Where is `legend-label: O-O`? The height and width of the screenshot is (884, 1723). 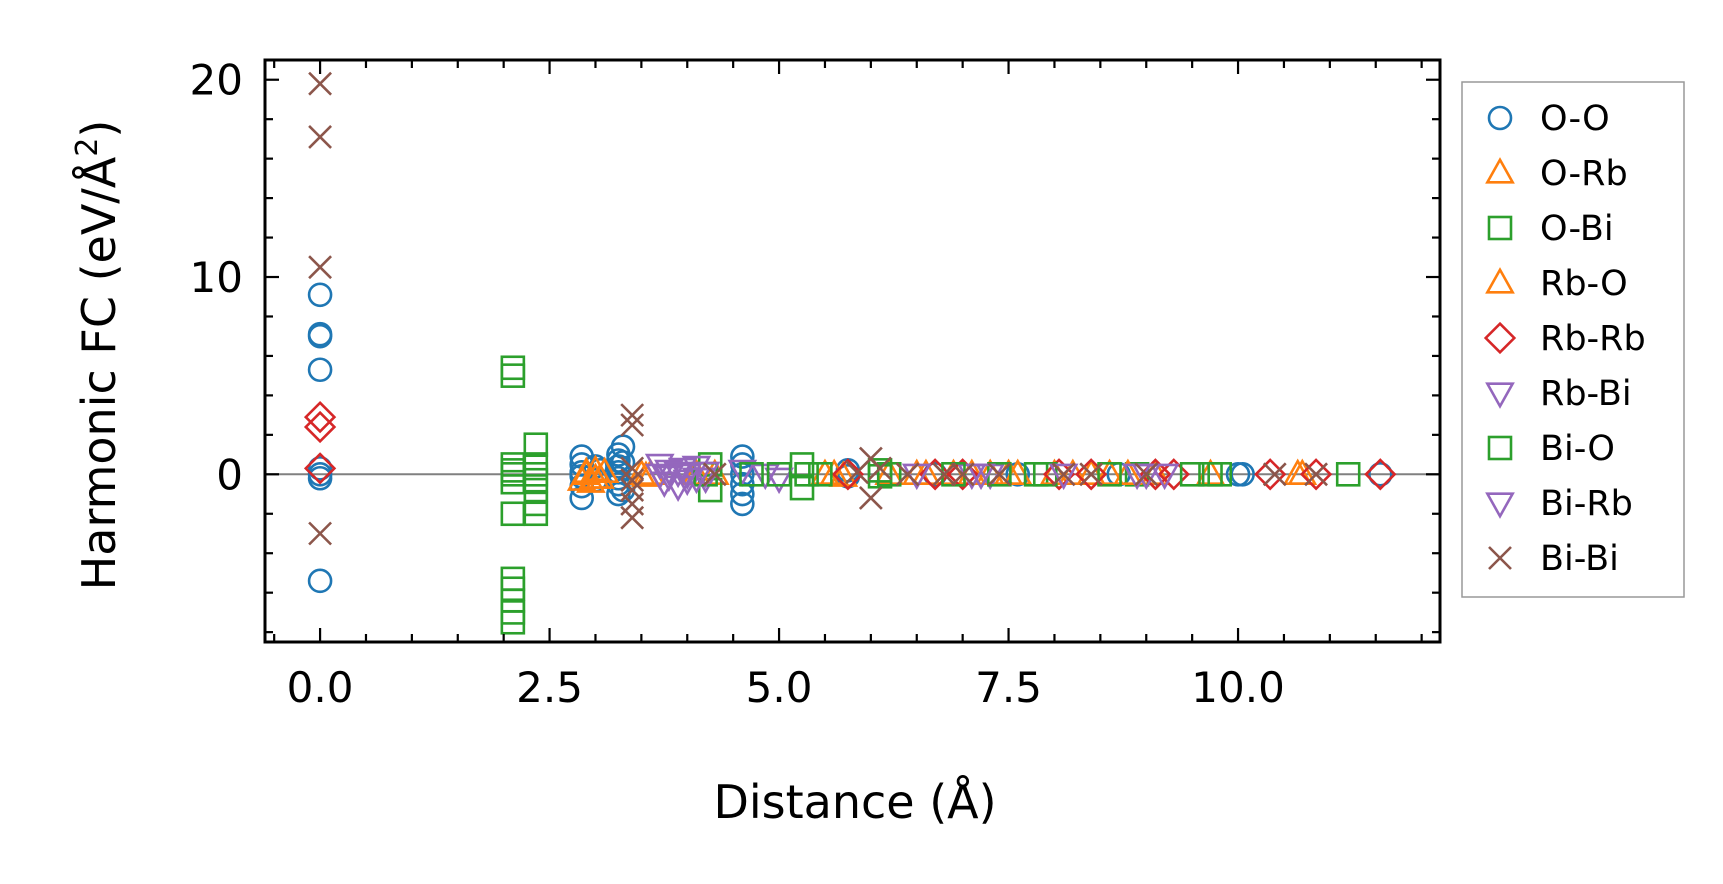
legend-label: O-O is located at coordinates (1575, 119).